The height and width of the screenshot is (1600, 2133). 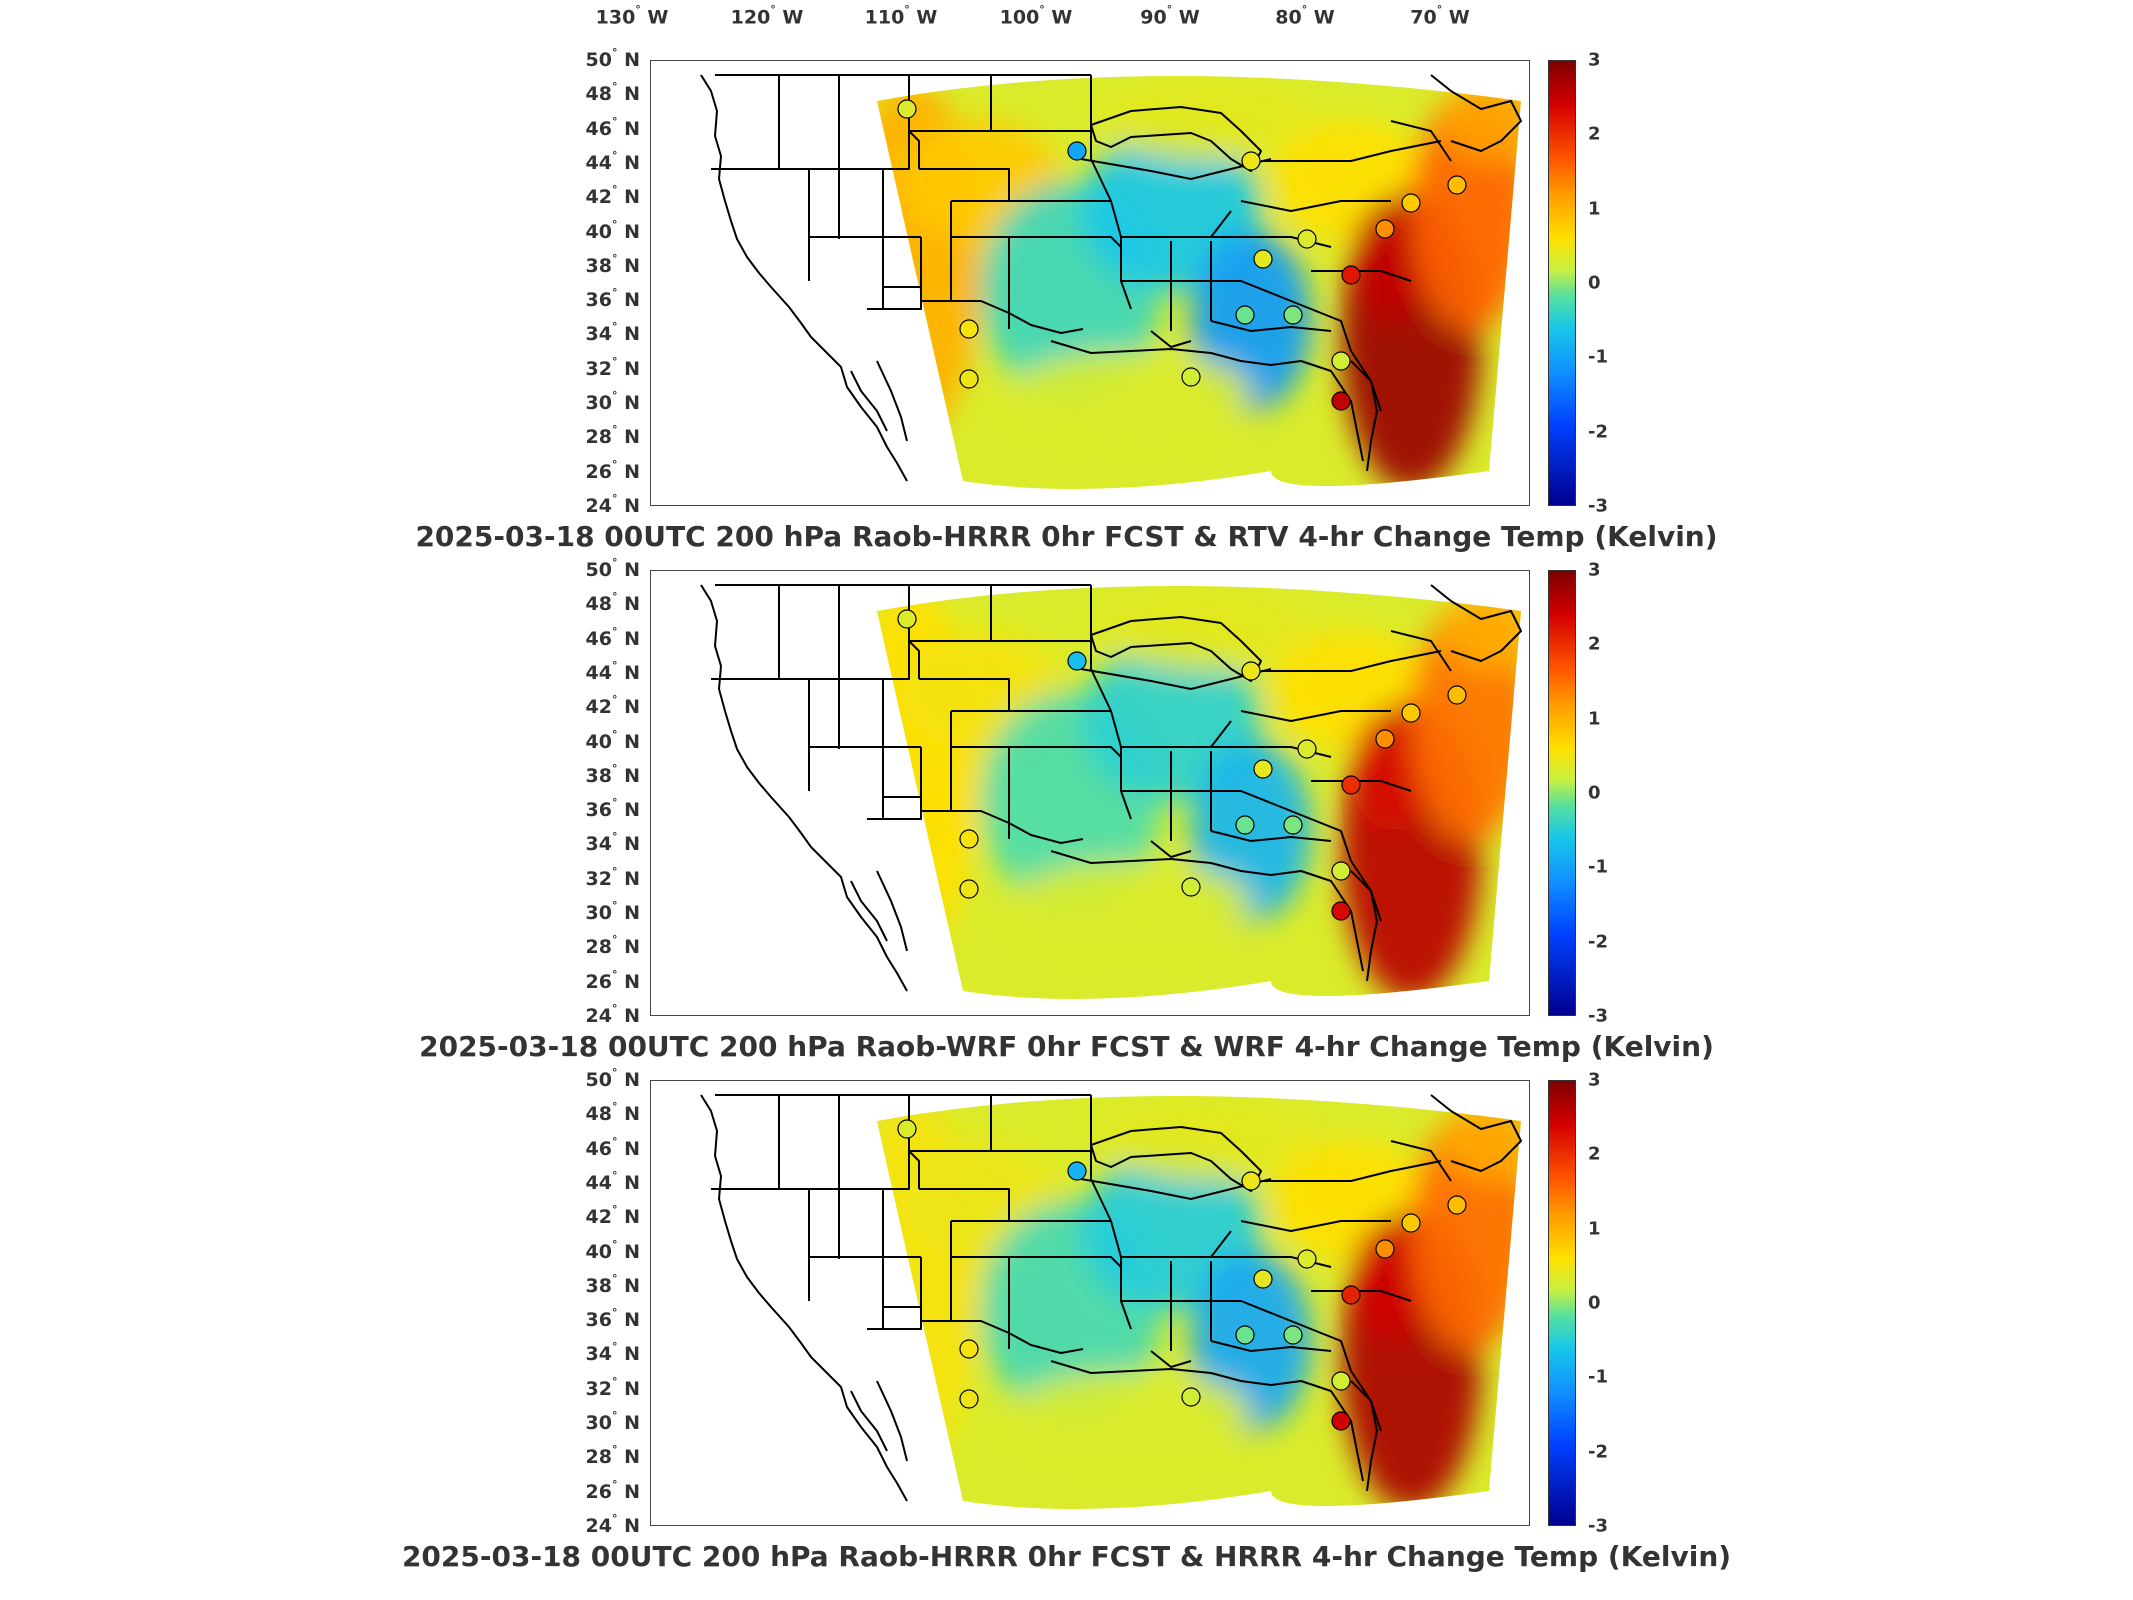 I want to click on latitude-label: 50° N, so click(x=612, y=58).